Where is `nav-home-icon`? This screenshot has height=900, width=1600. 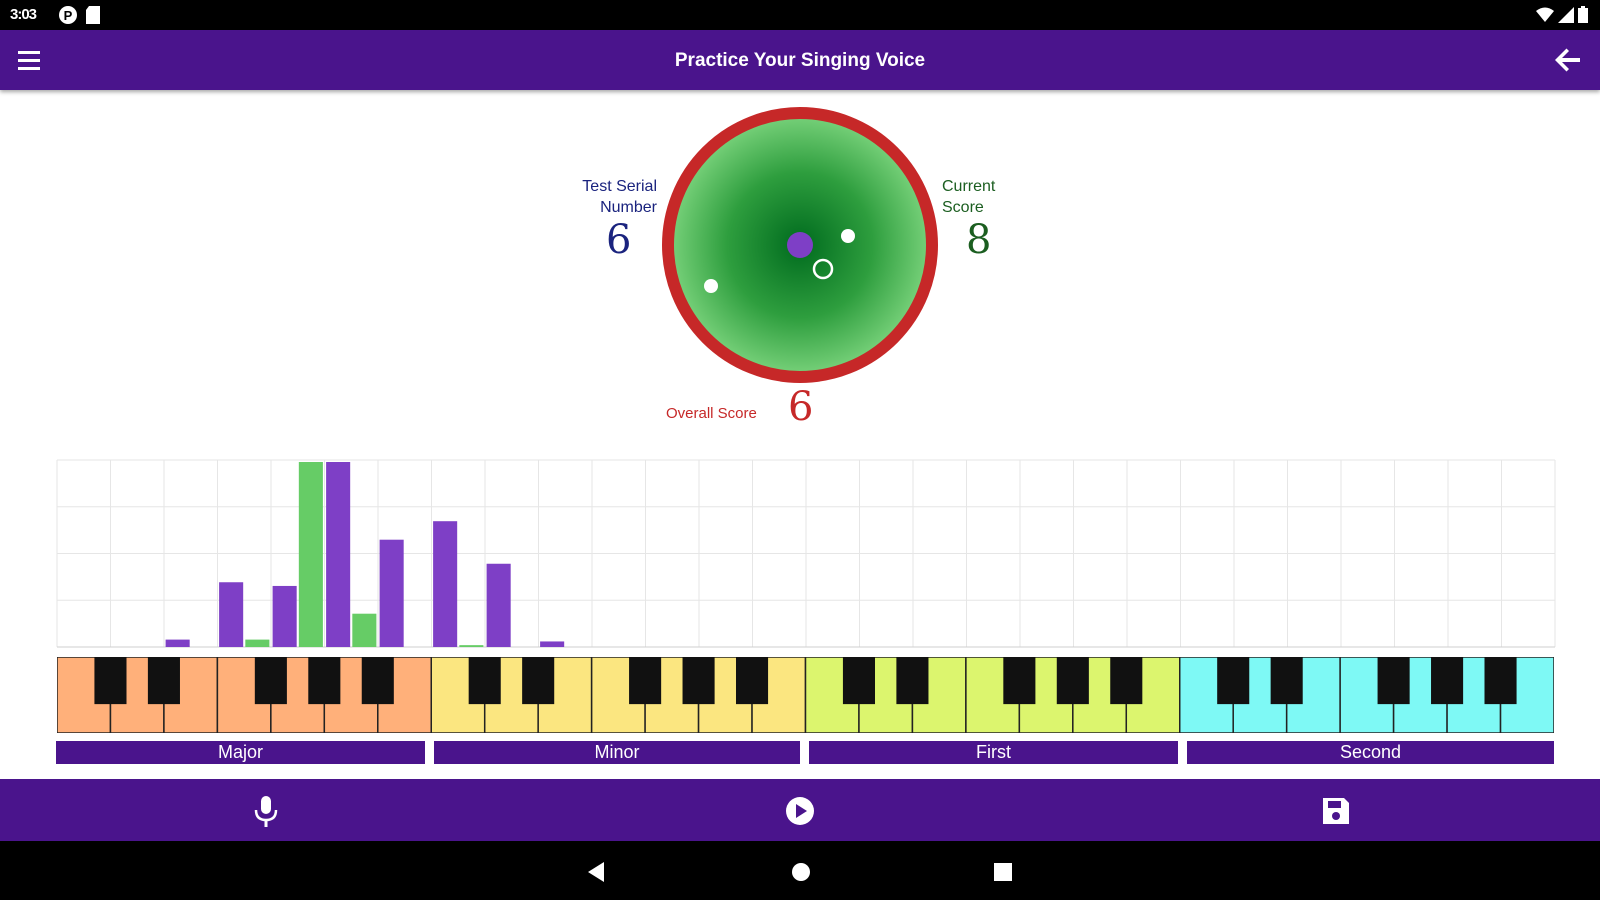
nav-home-icon is located at coordinates (801, 872).